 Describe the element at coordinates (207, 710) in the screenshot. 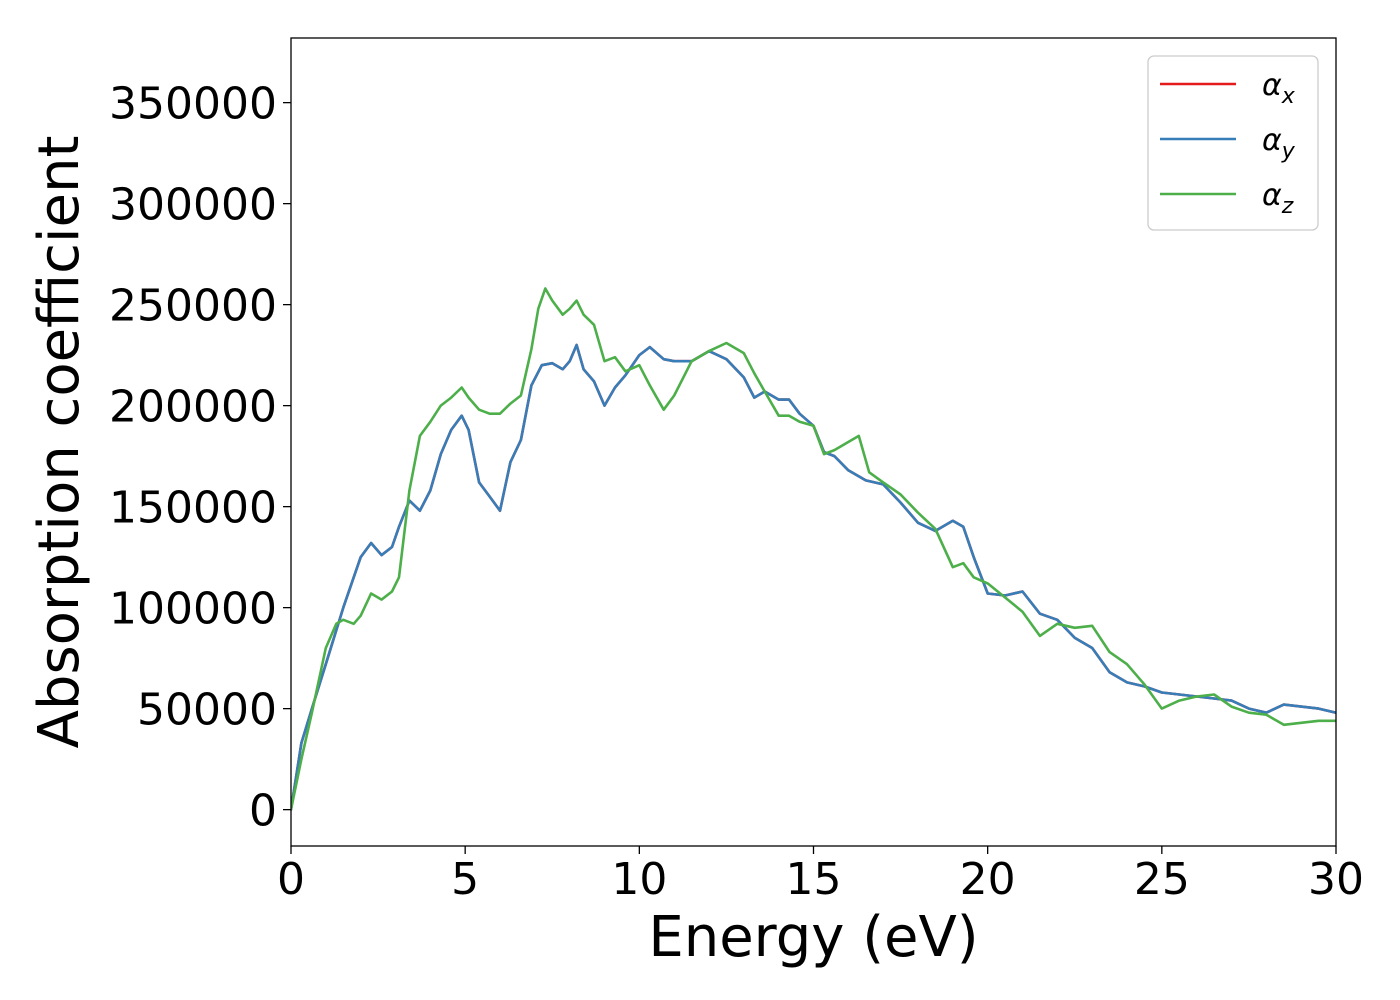

I see `y-tick-label: 50000` at that location.